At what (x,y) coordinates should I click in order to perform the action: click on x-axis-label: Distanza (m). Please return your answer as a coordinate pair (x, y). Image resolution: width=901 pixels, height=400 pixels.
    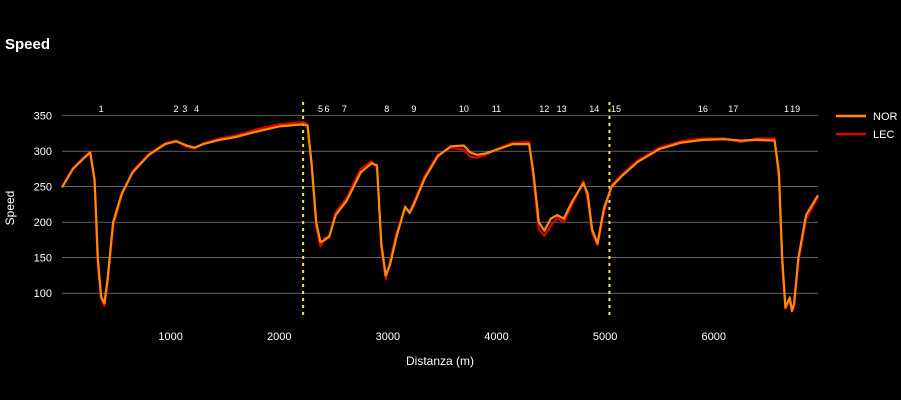
    Looking at the image, I should click on (440, 361).